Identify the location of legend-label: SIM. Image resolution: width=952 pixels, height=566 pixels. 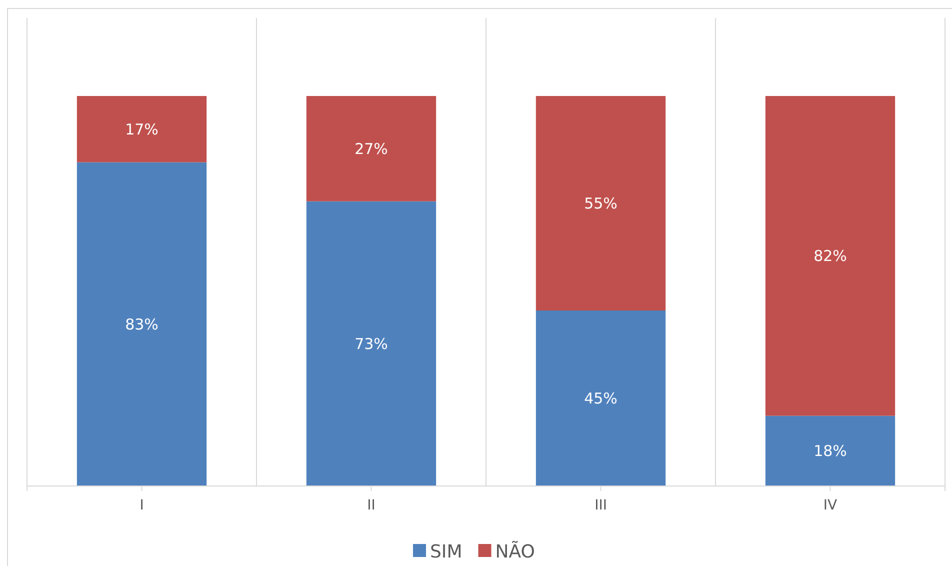
(446, 551).